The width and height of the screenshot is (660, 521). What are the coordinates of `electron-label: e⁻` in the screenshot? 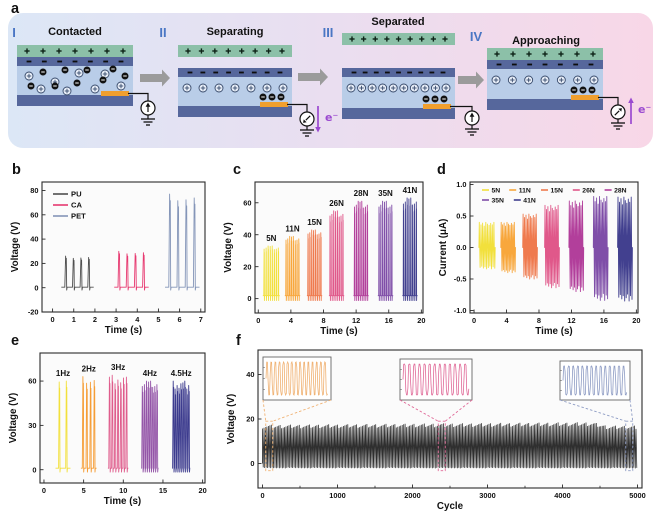 It's located at (331, 117).